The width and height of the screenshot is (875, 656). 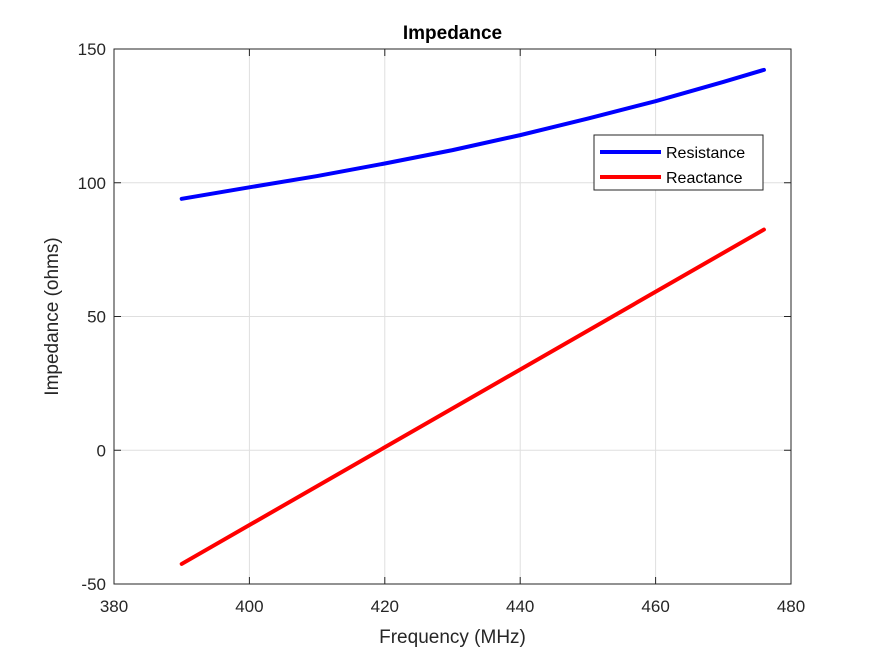 I want to click on legend-box, so click(x=678, y=162).